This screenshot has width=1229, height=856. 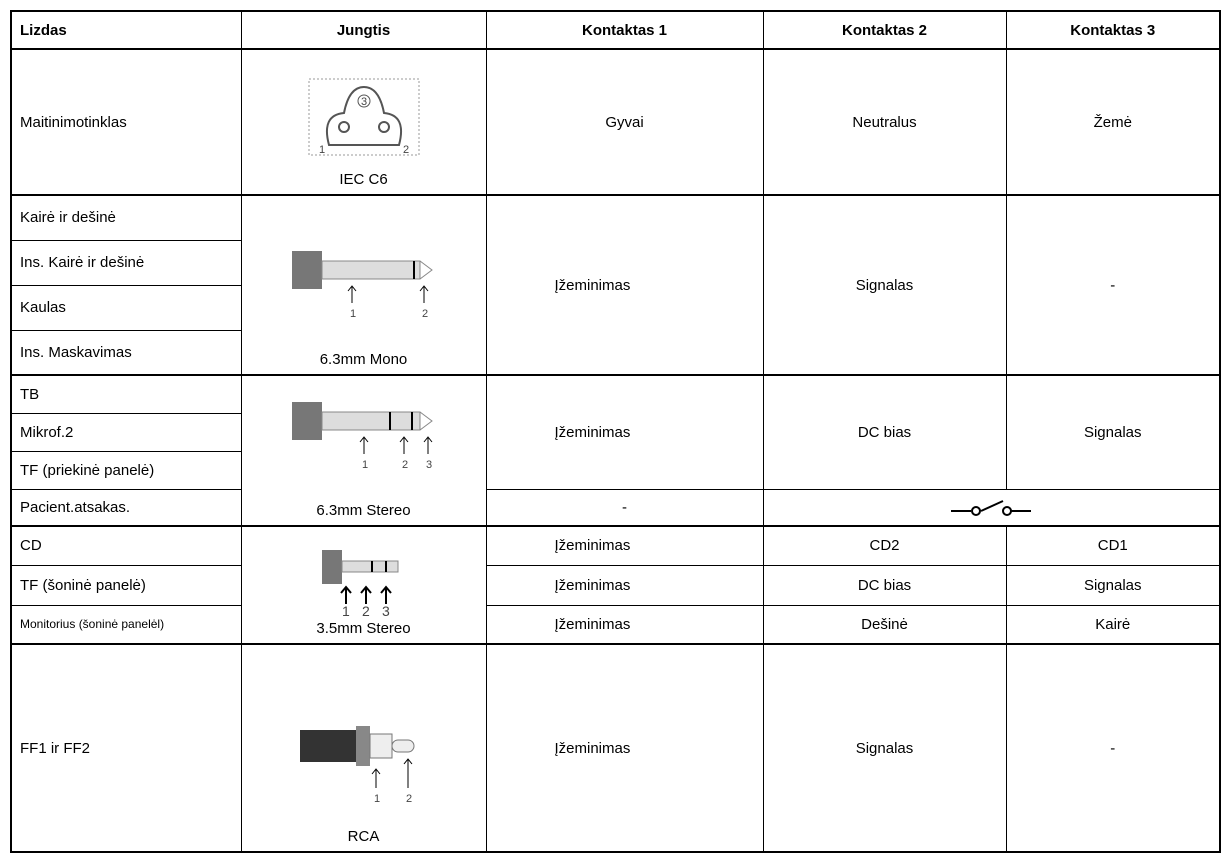 I want to click on socket: Maitinimotinklas, so click(x=126, y=122).